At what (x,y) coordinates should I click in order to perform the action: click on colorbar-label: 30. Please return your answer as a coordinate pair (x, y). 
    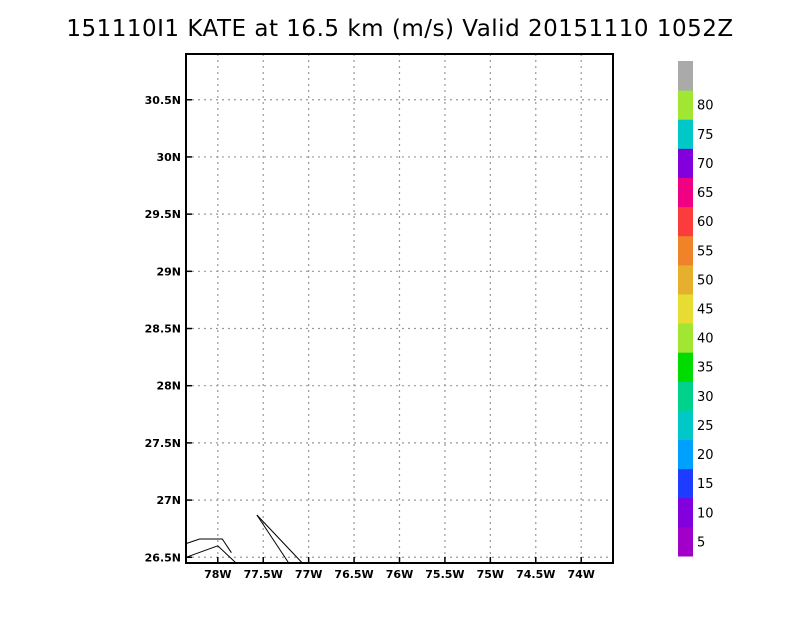
    Looking at the image, I should click on (705, 397).